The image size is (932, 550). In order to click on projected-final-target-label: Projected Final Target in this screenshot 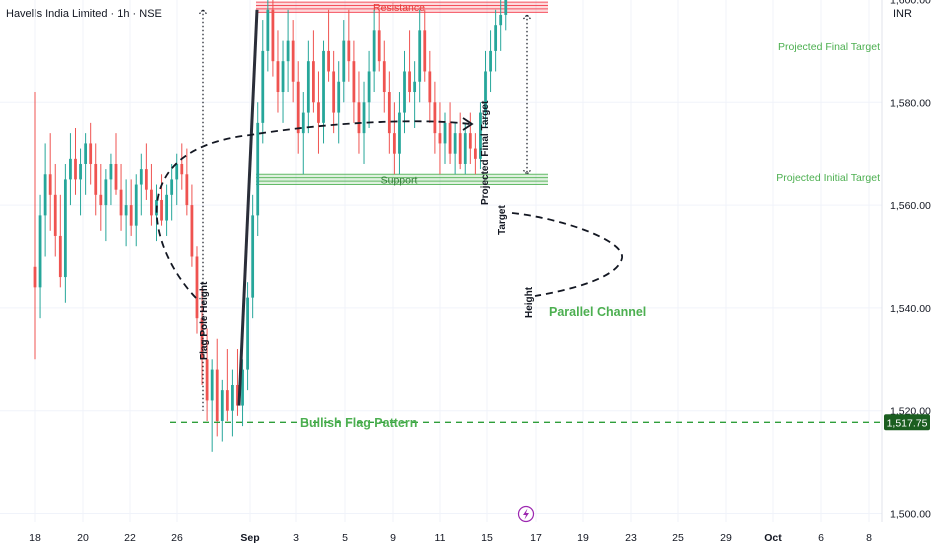, I will do `click(829, 47)`.